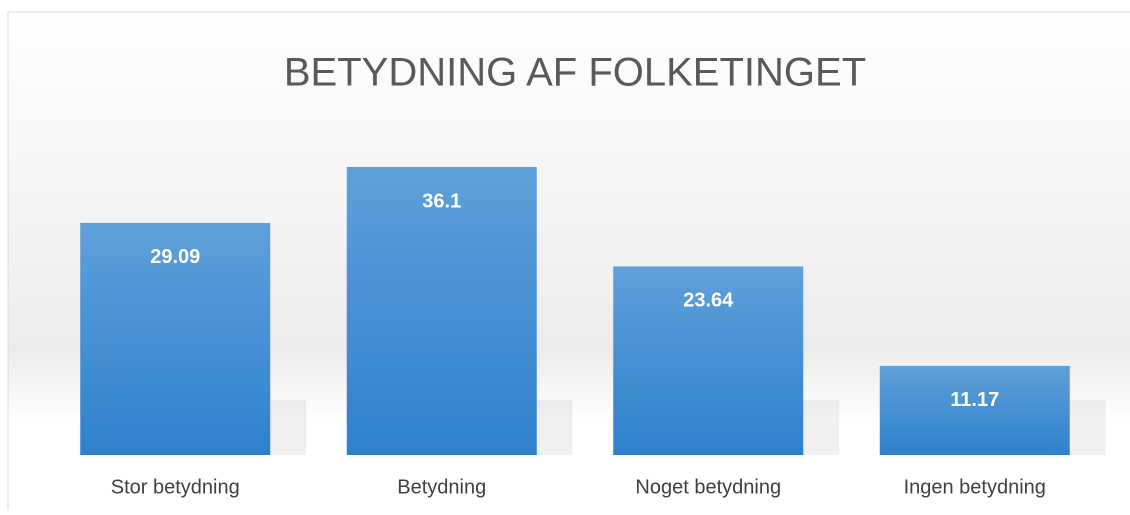 The height and width of the screenshot is (515, 1130). Describe the element at coordinates (575, 73) in the screenshot. I see `chart-title: BETYDNING AF FOLKETINGET` at that location.